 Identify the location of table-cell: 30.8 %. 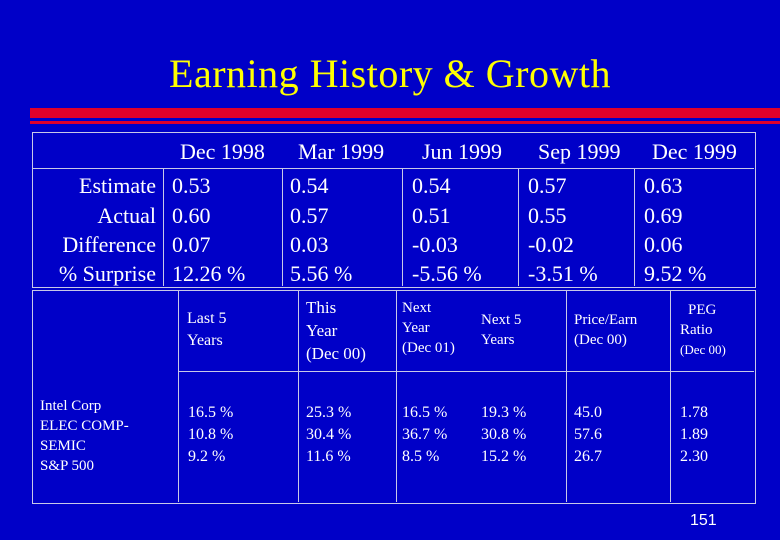
(504, 434).